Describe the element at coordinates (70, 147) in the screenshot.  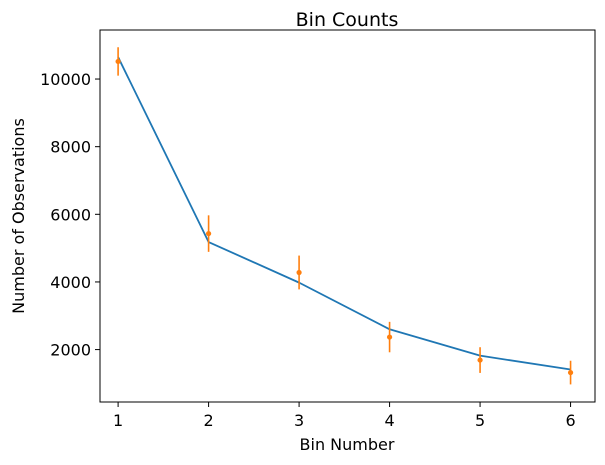
I see `y-tick-label-8000: 8000` at that location.